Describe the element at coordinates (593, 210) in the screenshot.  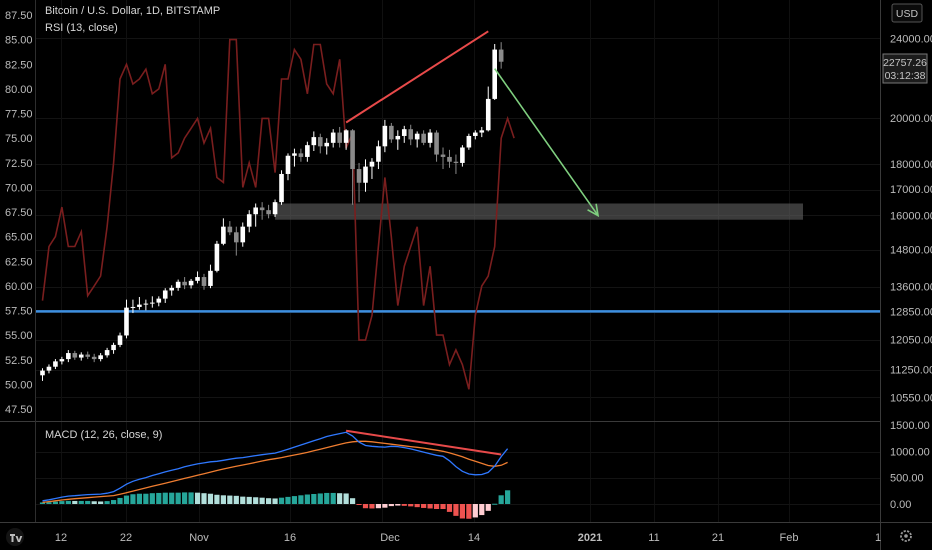
I see `projection-arrow-head` at that location.